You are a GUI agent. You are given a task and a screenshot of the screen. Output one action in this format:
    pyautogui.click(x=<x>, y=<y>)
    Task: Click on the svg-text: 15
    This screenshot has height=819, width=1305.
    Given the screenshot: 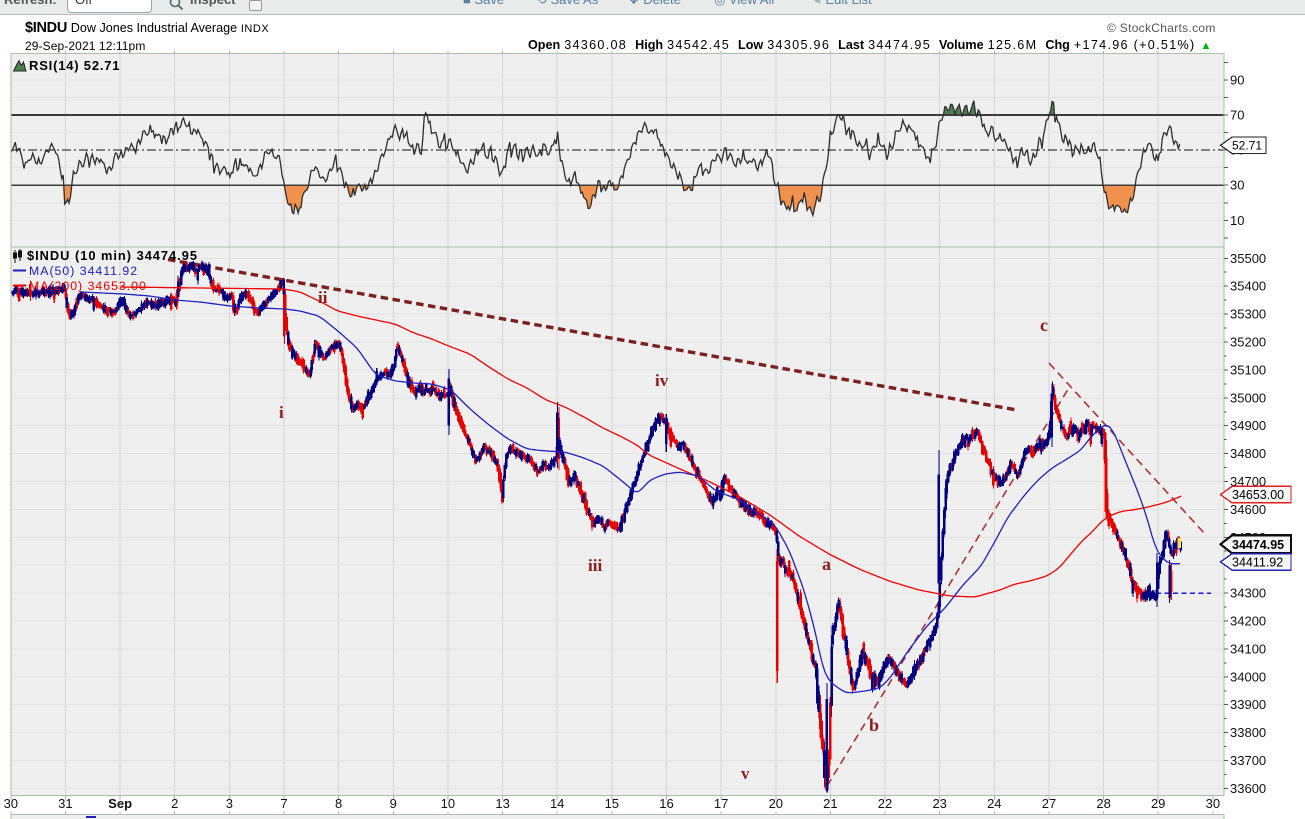 What is the action you would take?
    pyautogui.click(x=612, y=803)
    